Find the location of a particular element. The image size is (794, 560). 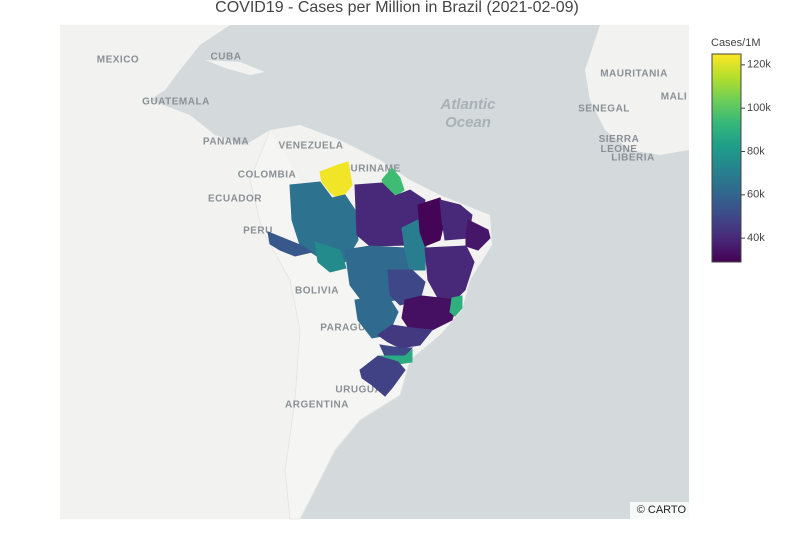

map-label: PANAMA is located at coordinates (226, 142).